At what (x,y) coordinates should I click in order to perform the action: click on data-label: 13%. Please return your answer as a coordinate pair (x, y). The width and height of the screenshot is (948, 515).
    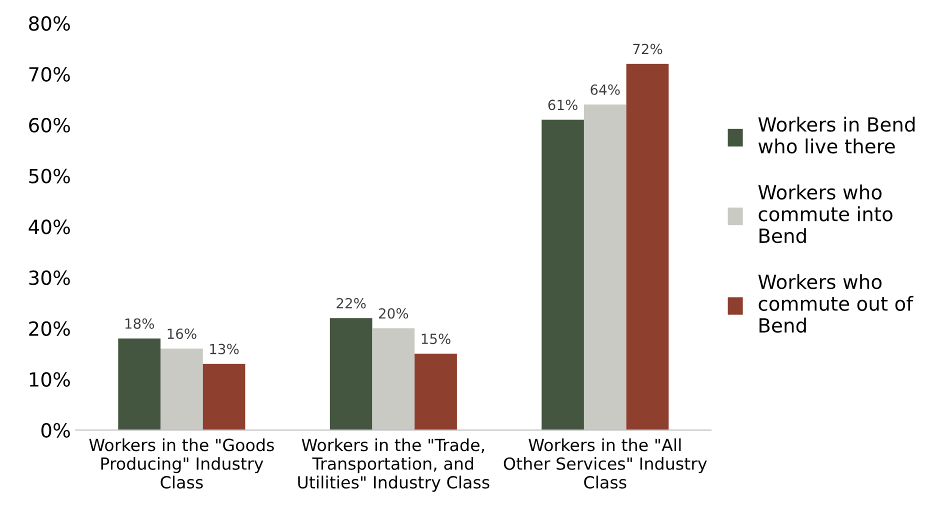
    Looking at the image, I should click on (224, 349).